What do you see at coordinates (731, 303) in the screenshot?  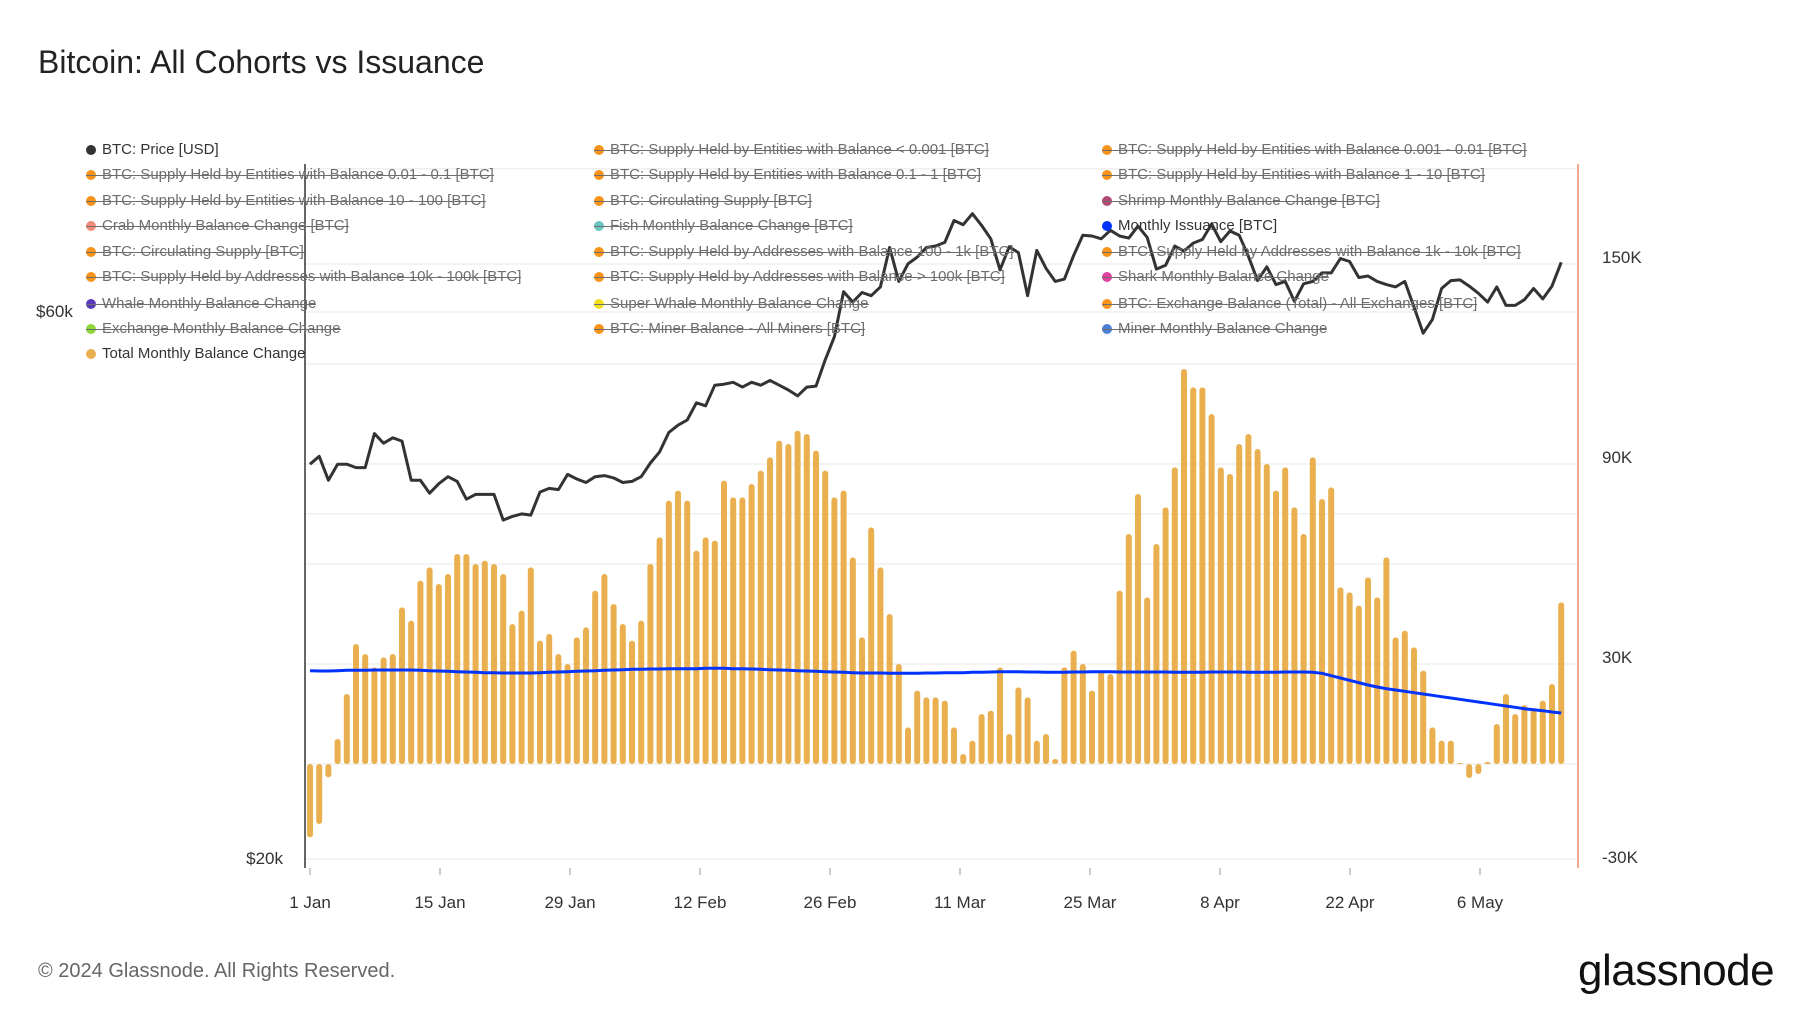 I see `legend-item: Super Whale Monthly Balance Change` at bounding box center [731, 303].